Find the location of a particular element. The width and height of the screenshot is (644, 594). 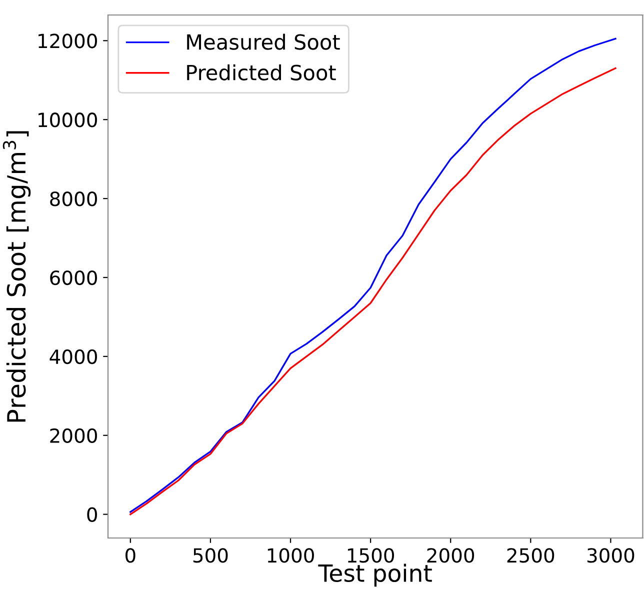

x-tick-label: 2000 is located at coordinates (450, 555).